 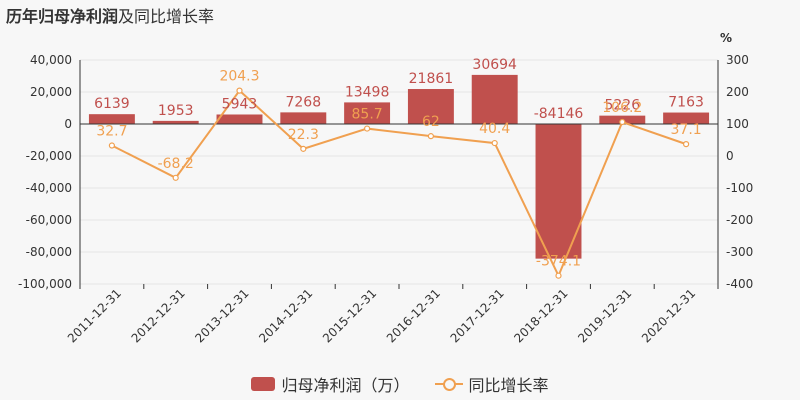 What do you see at coordinates (51, 92) in the screenshot?
I see `y-left-tick-label: 20,000` at bounding box center [51, 92].